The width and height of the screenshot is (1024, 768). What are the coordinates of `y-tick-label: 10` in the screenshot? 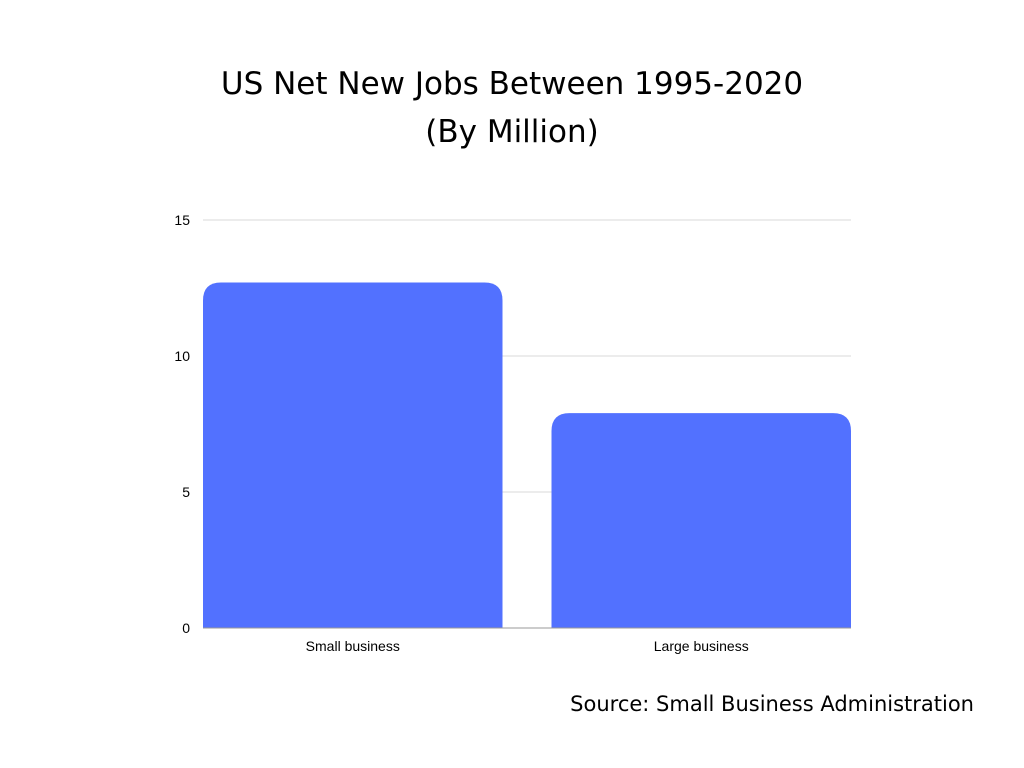 It's located at (182, 356).